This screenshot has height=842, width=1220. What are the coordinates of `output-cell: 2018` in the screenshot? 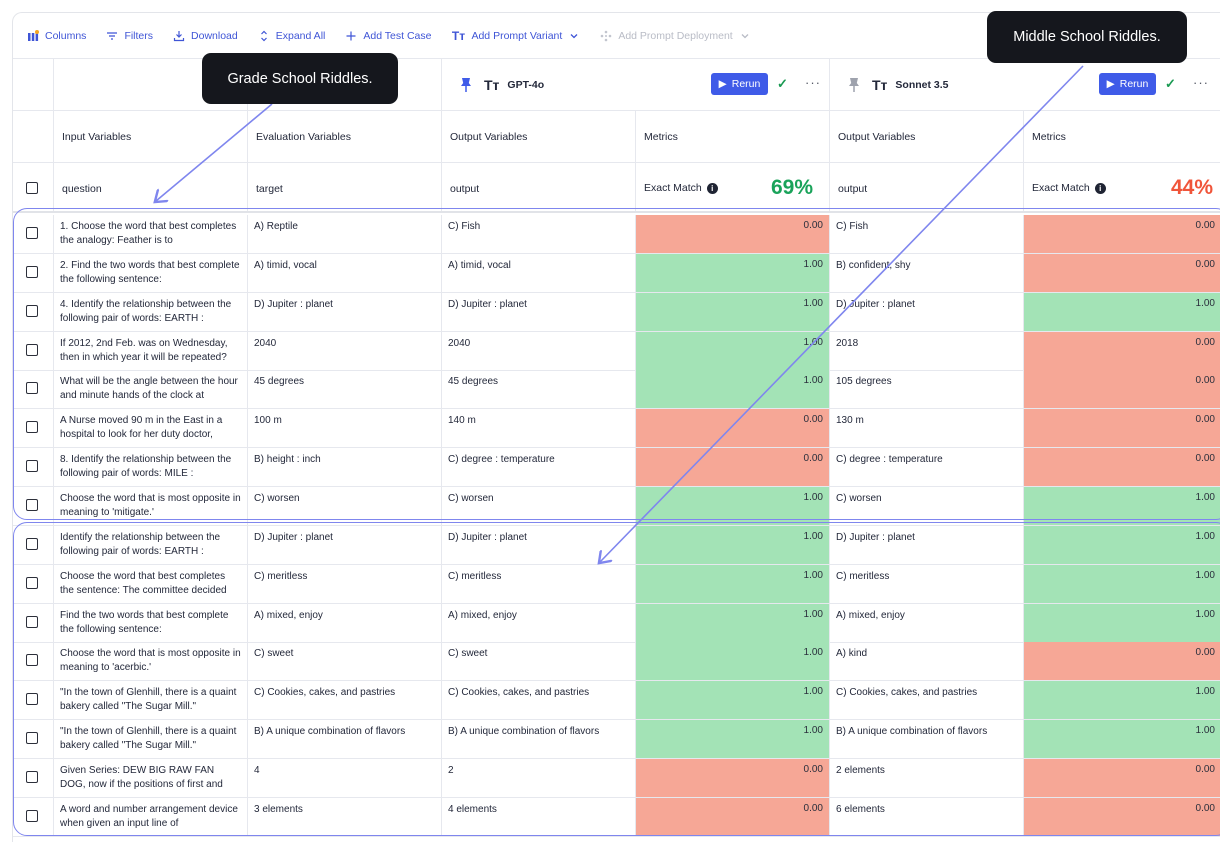 It's located at (847, 343).